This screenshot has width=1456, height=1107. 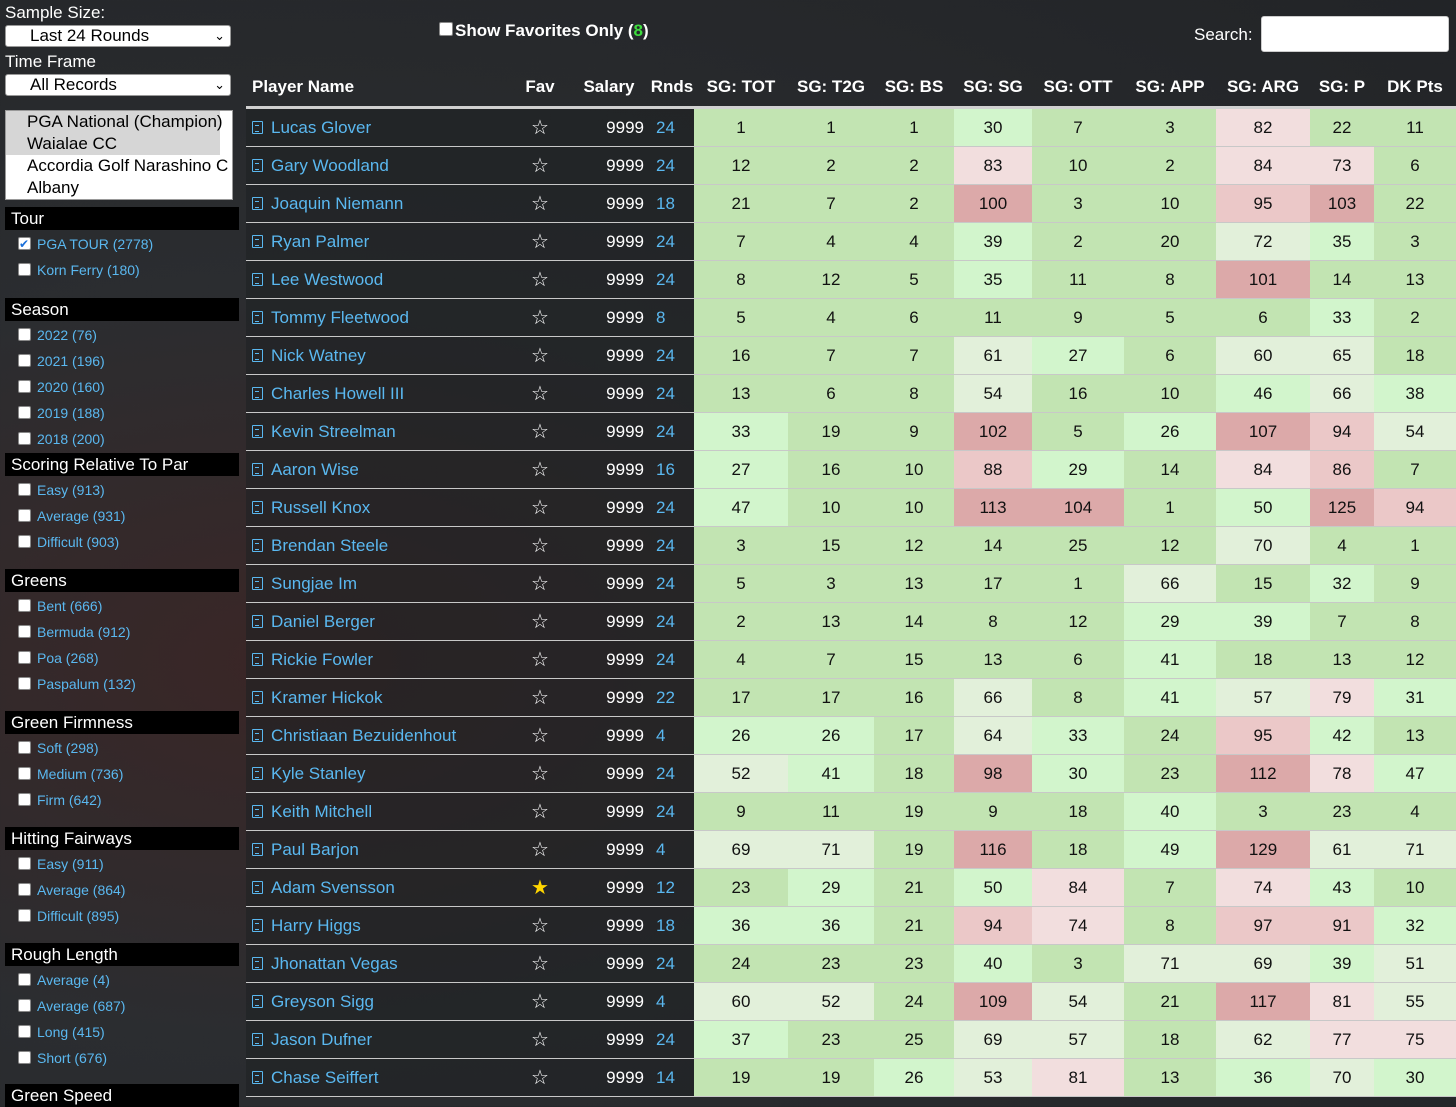 I want to click on column-header: DK Pts, so click(x=1415, y=88).